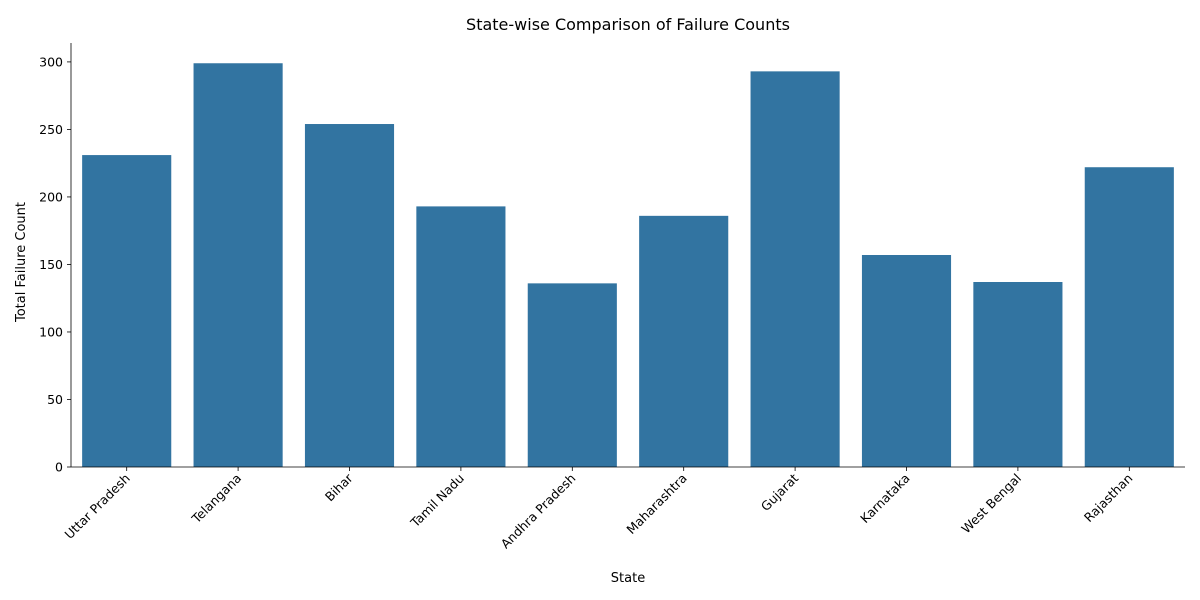 The width and height of the screenshot is (1200, 600). Describe the element at coordinates (51, 61) in the screenshot. I see `y-tick-label: 300` at that location.